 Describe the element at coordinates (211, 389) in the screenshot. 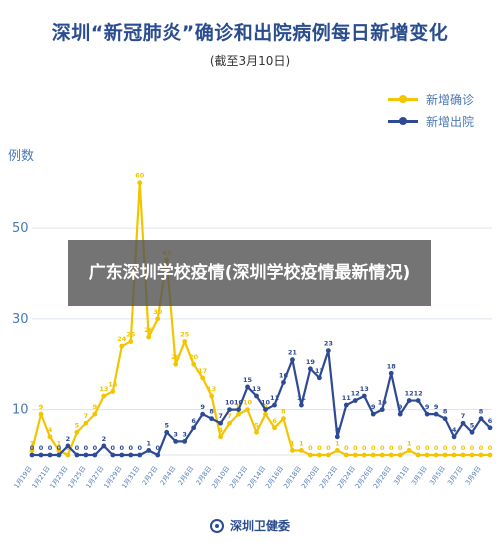

I see `data-label-confirmed: 13` at that location.